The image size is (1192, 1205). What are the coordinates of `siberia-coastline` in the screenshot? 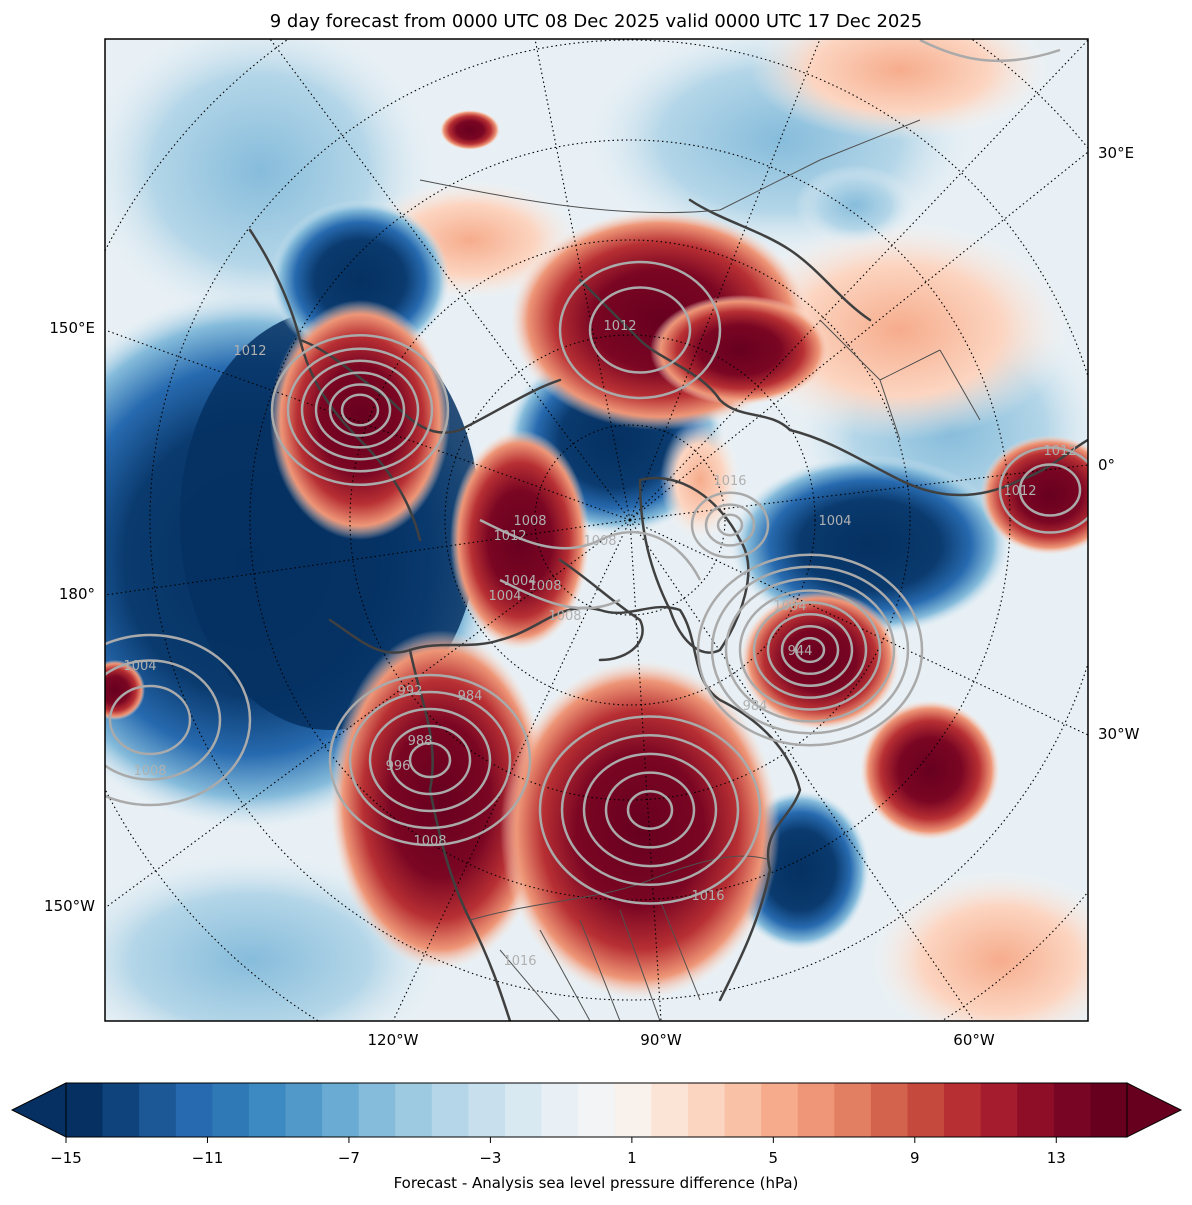 It's located at (430, 386).